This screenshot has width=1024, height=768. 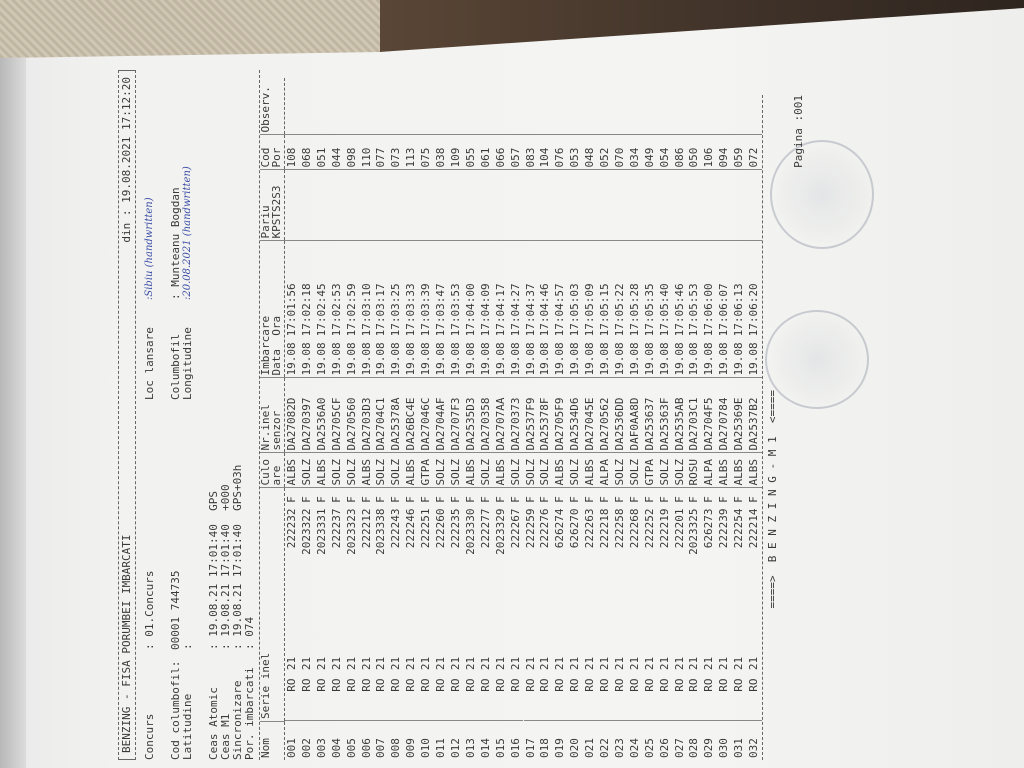 What do you see at coordinates (650, 415) in the screenshot?
I see `table-cell: DA253637` at bounding box center [650, 415].